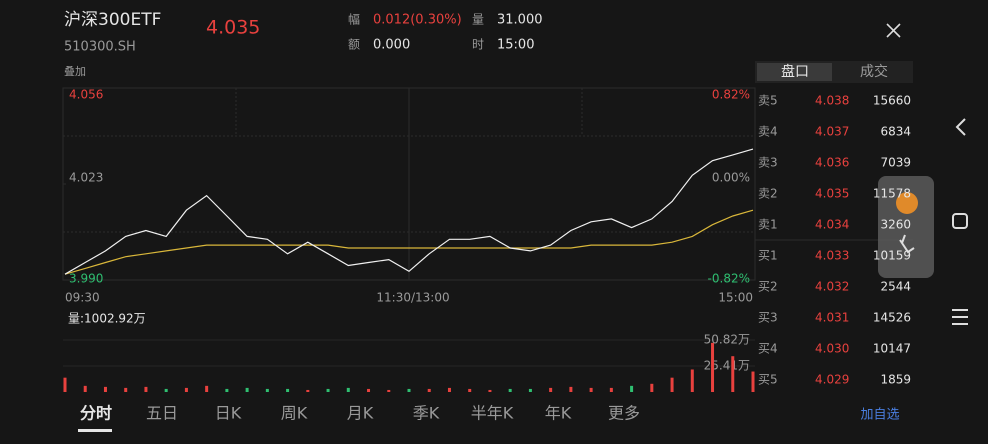 Image resolution: width=988 pixels, height=444 pixels. I want to click on volume-tick-label: 25.41万, so click(727, 366).